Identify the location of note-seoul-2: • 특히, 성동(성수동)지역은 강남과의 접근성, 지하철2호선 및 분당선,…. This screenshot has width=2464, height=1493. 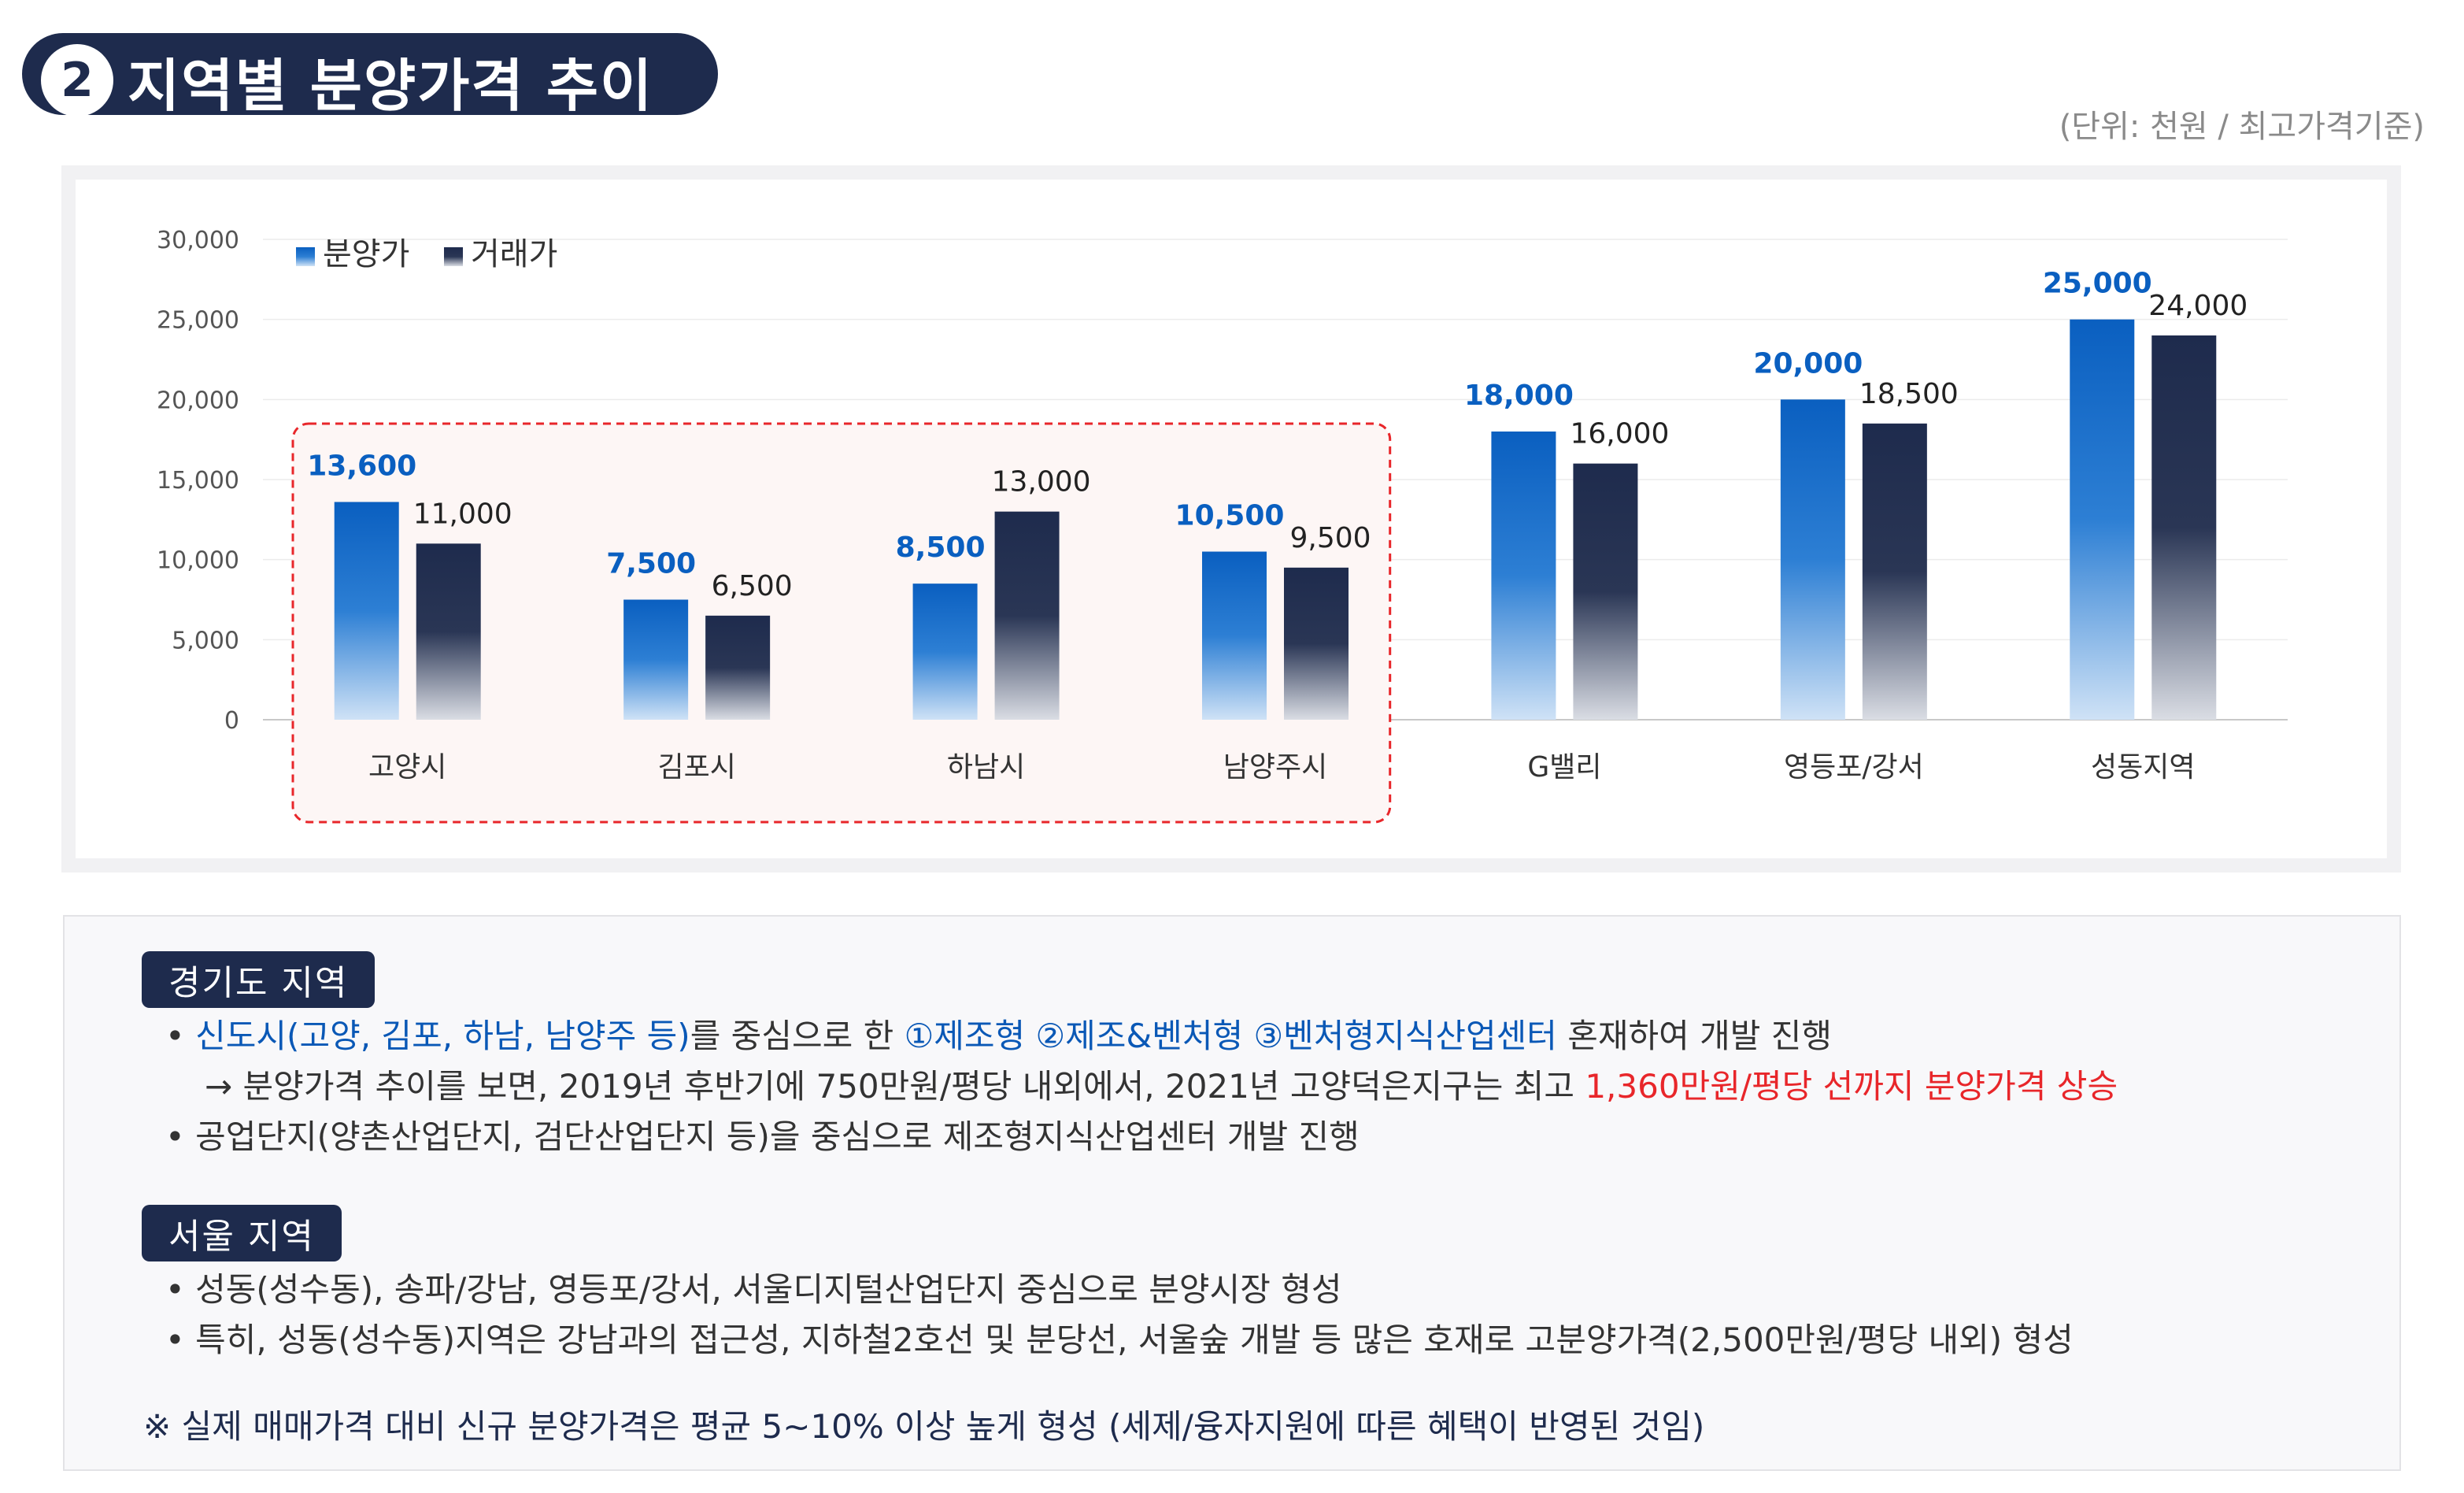
(1119, 1340).